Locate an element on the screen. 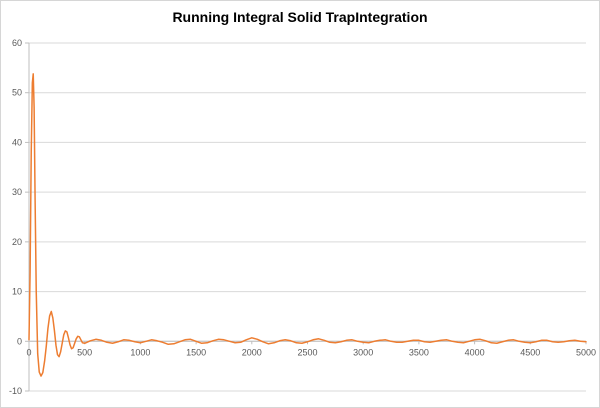 The image size is (600, 408). y-axis-tick-label: 20 is located at coordinates (17, 242).